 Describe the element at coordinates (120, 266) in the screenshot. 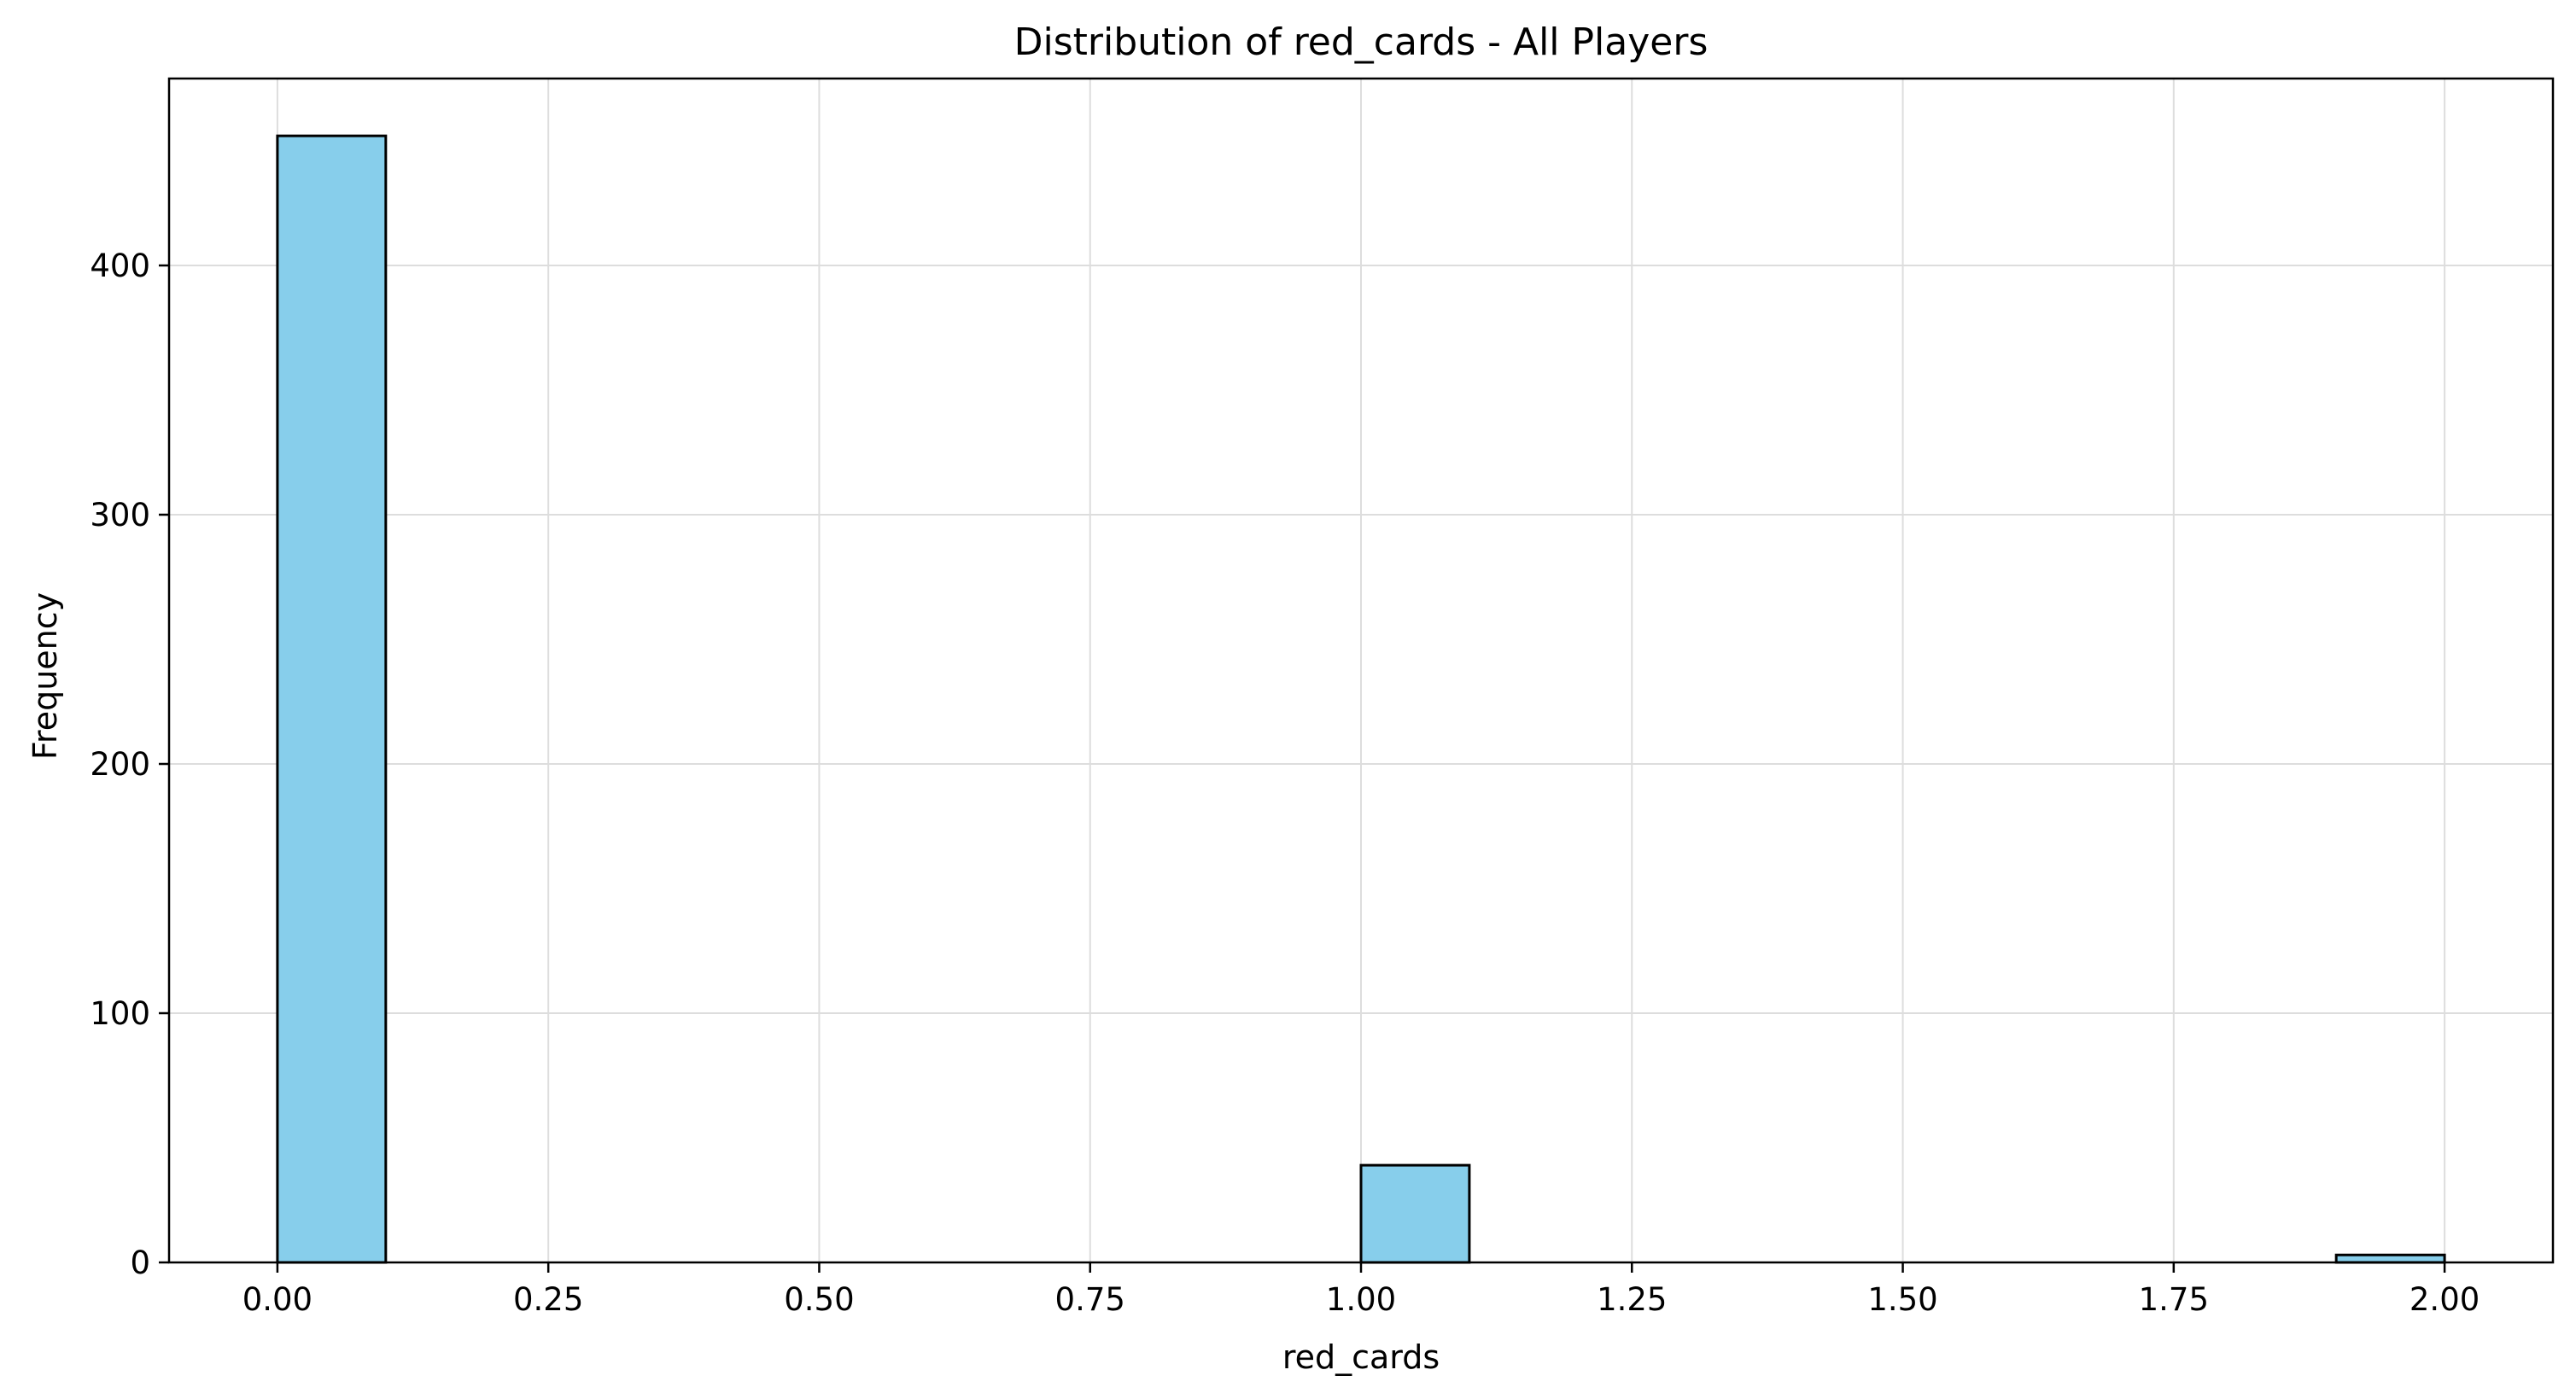

I see `y-tick-label: 400` at that location.